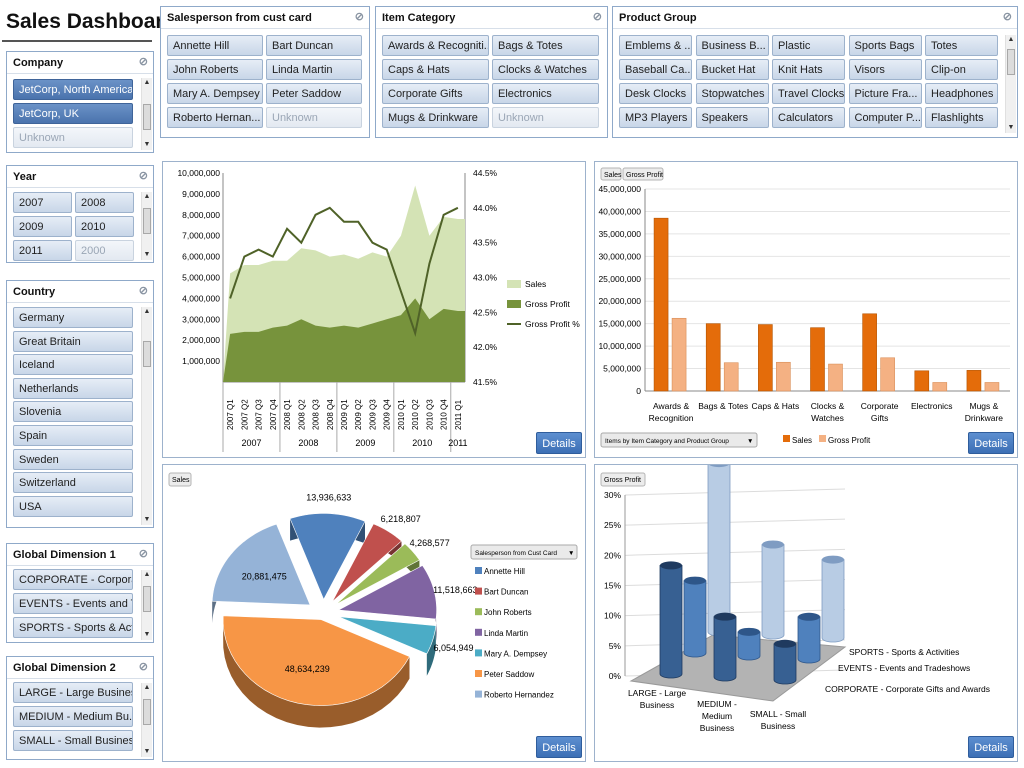 The height and width of the screenshot is (768, 1024). I want to click on slicer-item: Calculators, so click(808, 117).